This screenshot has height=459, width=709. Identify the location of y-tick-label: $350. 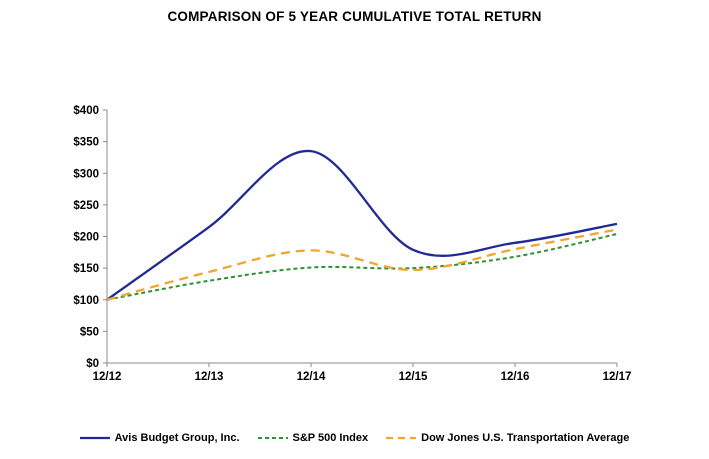
(86, 143).